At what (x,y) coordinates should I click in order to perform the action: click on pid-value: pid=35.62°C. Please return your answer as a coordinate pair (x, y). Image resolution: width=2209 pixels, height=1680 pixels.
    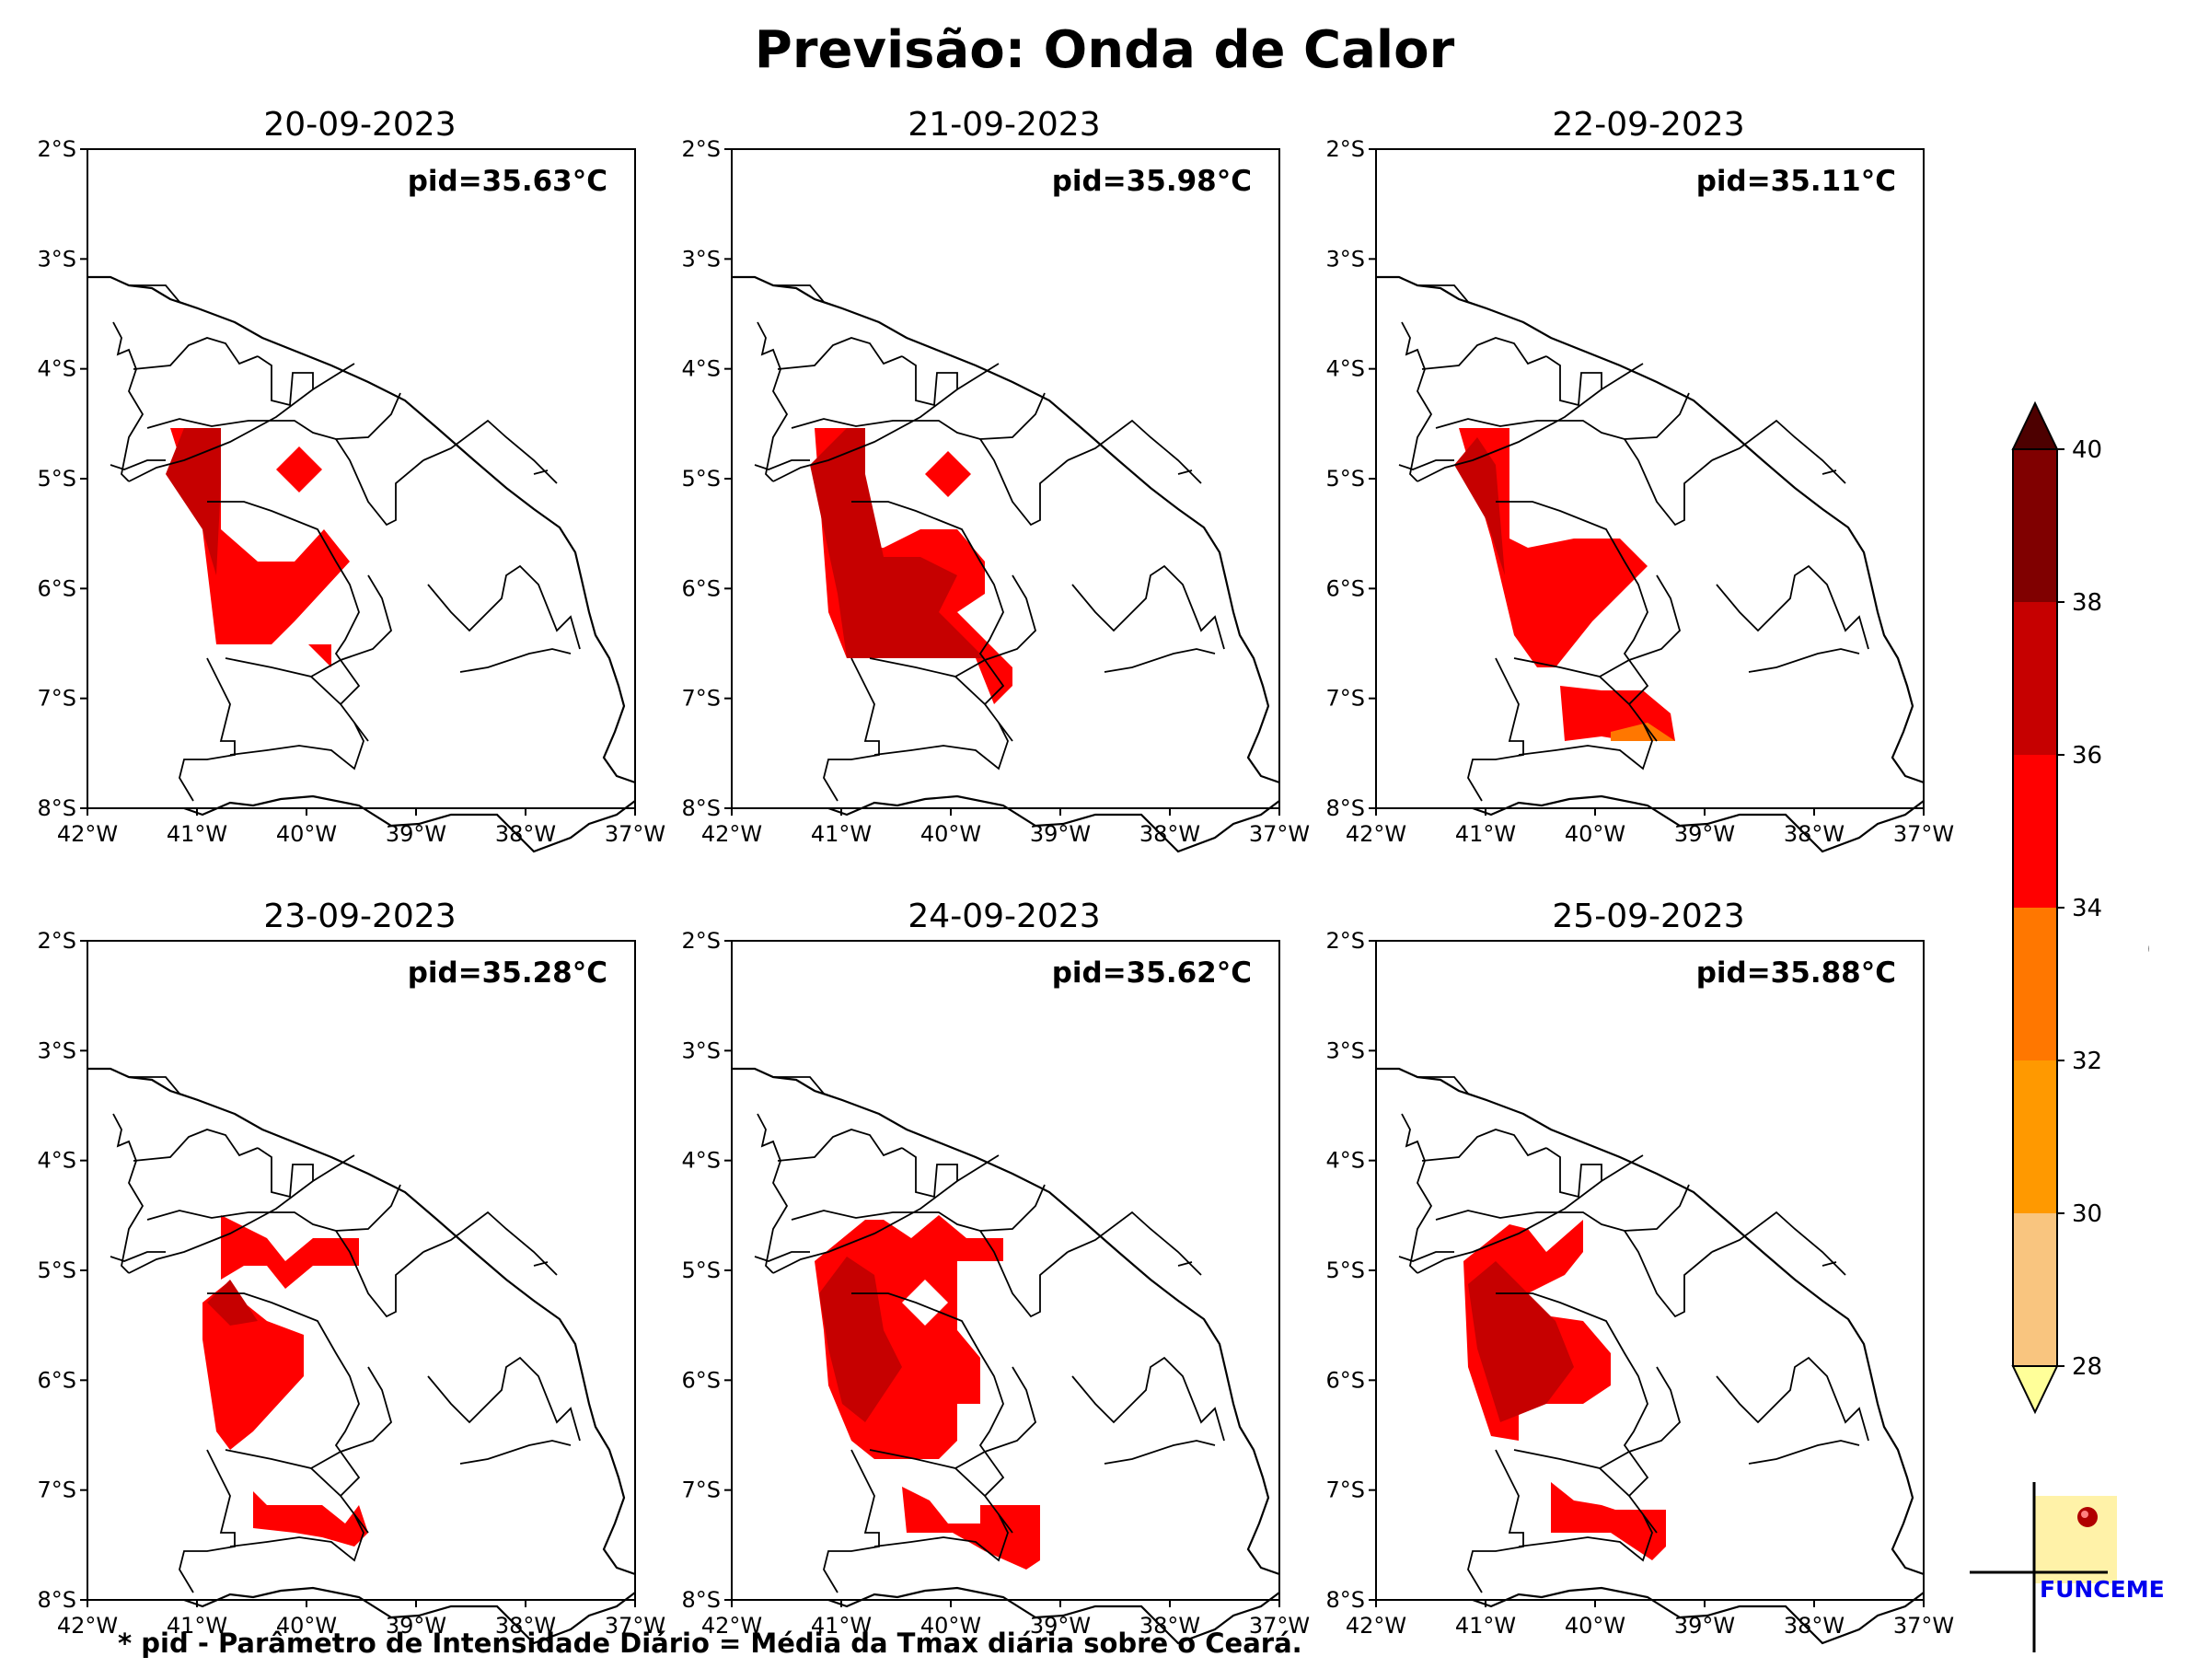
    Looking at the image, I should click on (1152, 973).